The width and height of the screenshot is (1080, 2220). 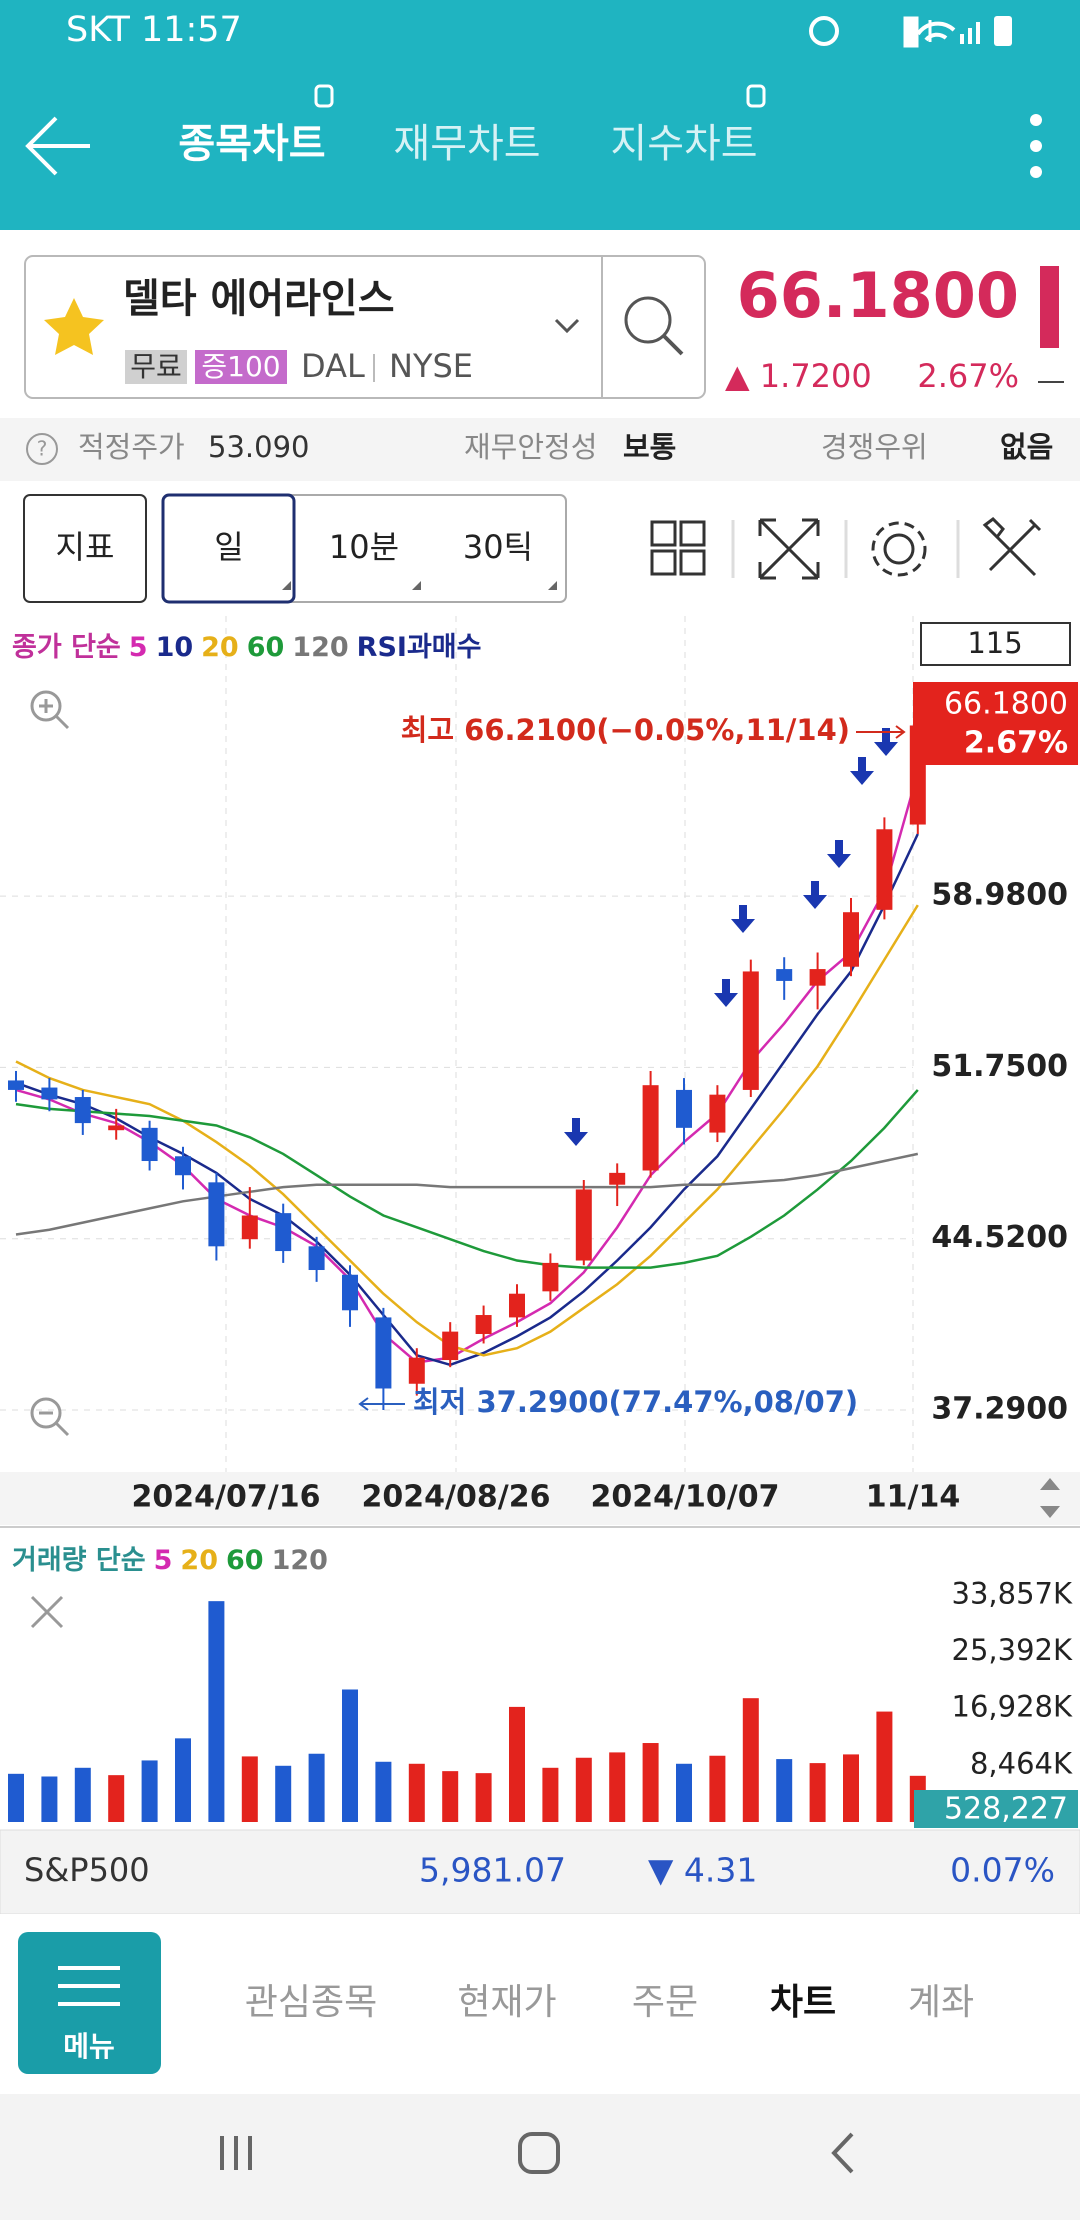 I want to click on high-annotation: 최고 66.2100(−0.05%,11/14), so click(x=625, y=730).